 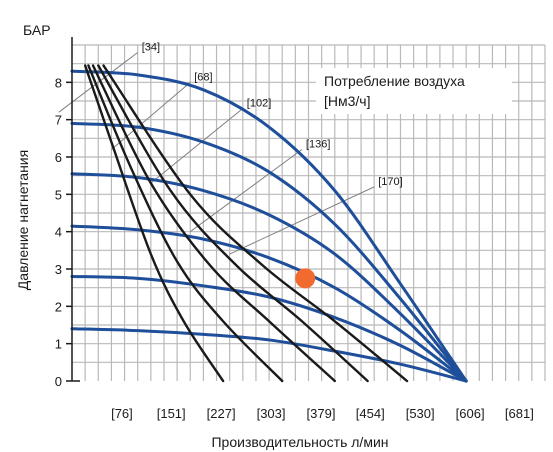 I want to click on y-tick-label-3: 3, so click(x=58, y=269).